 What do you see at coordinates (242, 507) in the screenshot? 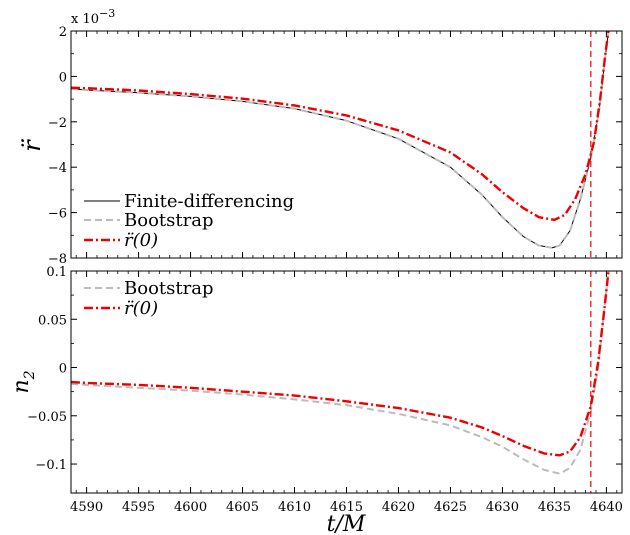
I see `x-tick-label-3: 4605` at bounding box center [242, 507].